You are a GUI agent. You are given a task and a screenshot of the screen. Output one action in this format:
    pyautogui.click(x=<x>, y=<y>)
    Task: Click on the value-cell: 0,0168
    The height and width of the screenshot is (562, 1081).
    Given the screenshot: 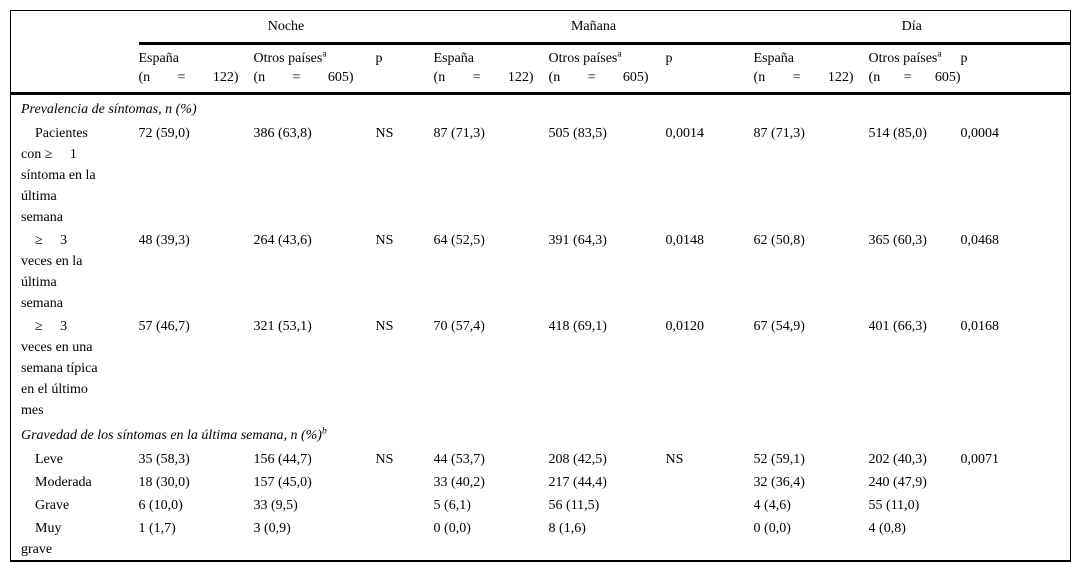 What is the action you would take?
    pyautogui.click(x=980, y=326)
    